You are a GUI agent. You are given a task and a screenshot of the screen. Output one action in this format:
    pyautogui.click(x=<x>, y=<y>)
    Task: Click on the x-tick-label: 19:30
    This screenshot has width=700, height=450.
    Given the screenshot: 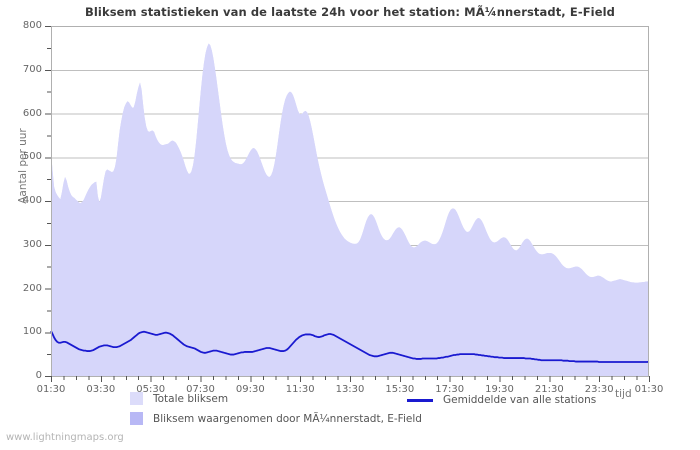 What is the action you would take?
    pyautogui.click(x=499, y=389)
    